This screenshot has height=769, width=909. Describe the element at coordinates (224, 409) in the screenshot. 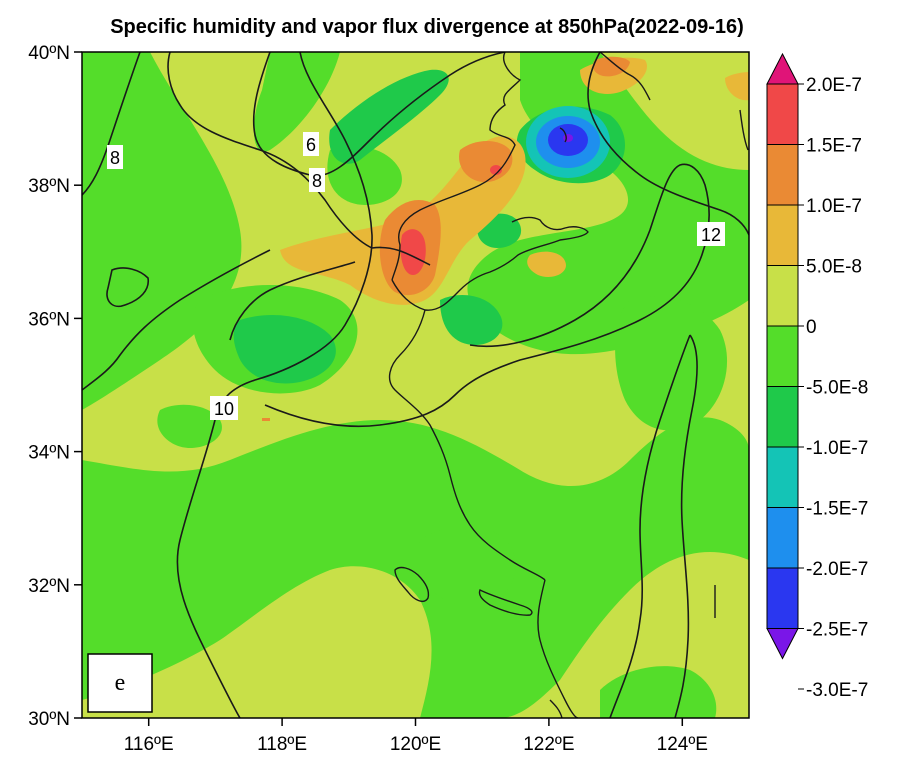

I see `contour-label-10: 10` at that location.